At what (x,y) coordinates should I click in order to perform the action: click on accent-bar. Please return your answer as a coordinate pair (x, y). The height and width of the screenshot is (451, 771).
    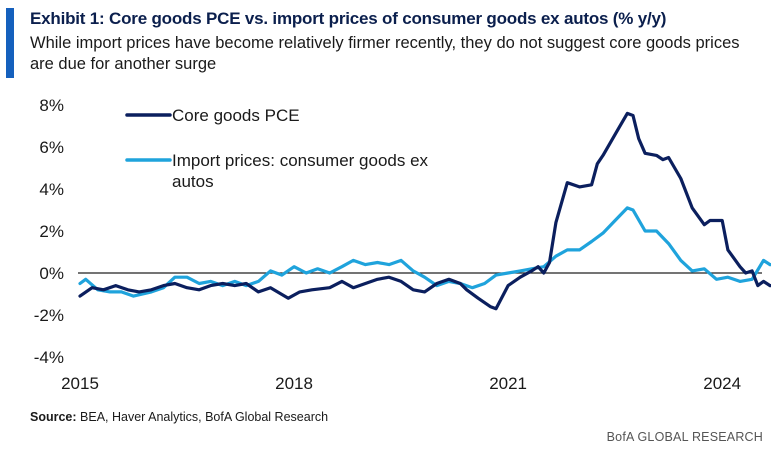
    Looking at the image, I should click on (10, 43).